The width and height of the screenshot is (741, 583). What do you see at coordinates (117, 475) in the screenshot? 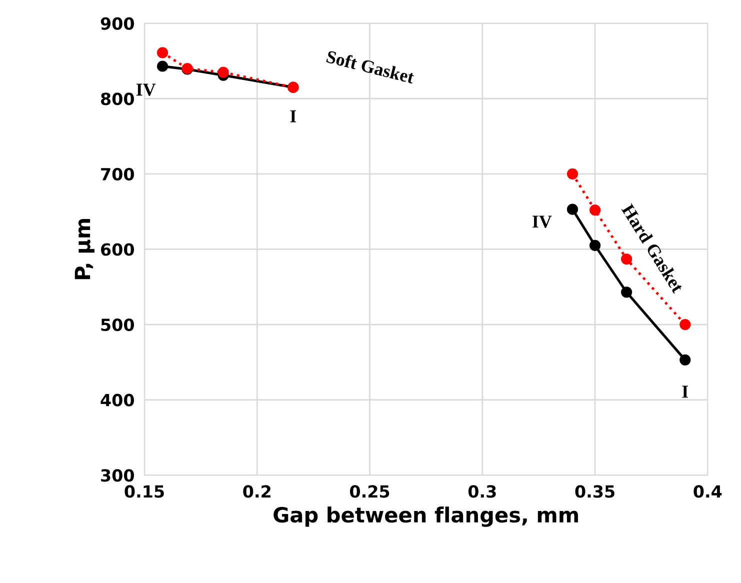
I see `y-tick-label: 300` at bounding box center [117, 475].